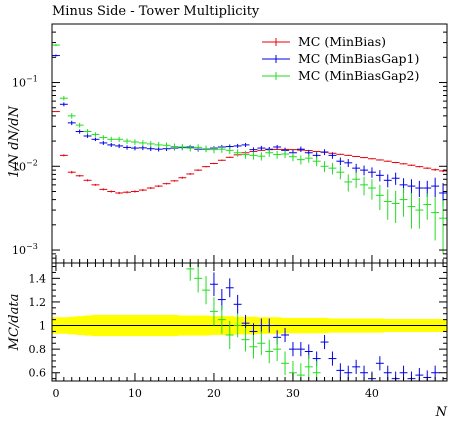 This screenshot has height=422, width=461. I want to click on legend-entry-0: MC (MinBias), so click(324, 41).